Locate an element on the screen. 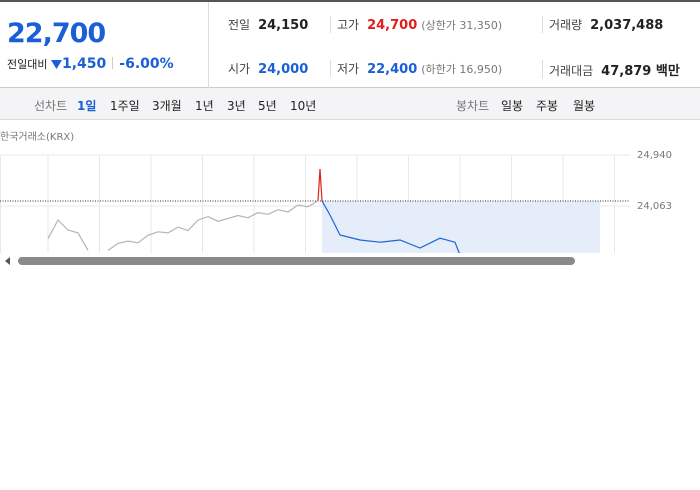 The width and height of the screenshot is (700, 490). period-tab: 3개월 is located at coordinates (167, 106).